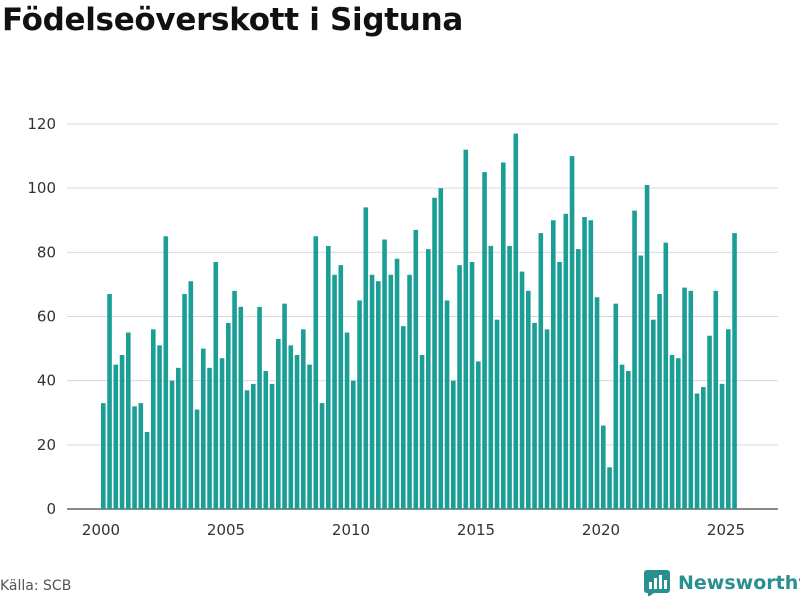 The width and height of the screenshot is (800, 600). Describe the element at coordinates (46, 445) in the screenshot. I see `y-tick-label: 20` at that location.